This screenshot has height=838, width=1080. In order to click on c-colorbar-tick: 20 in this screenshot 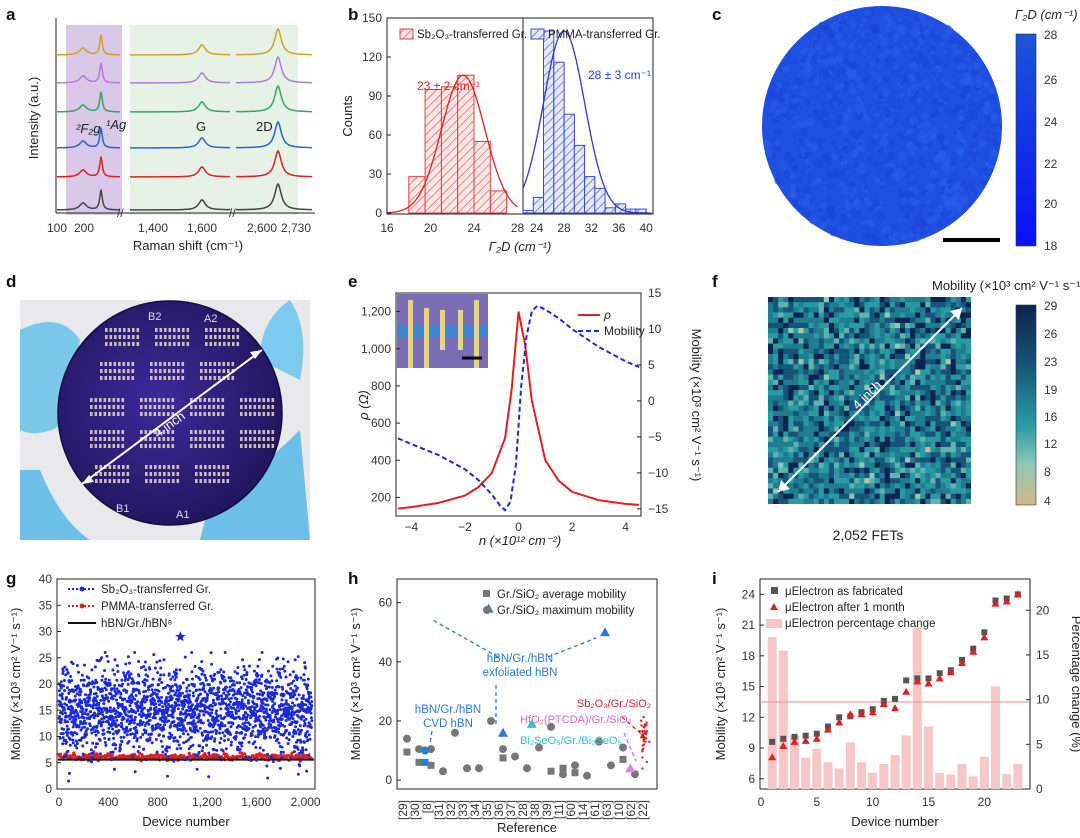, I will do `click(1051, 204)`.